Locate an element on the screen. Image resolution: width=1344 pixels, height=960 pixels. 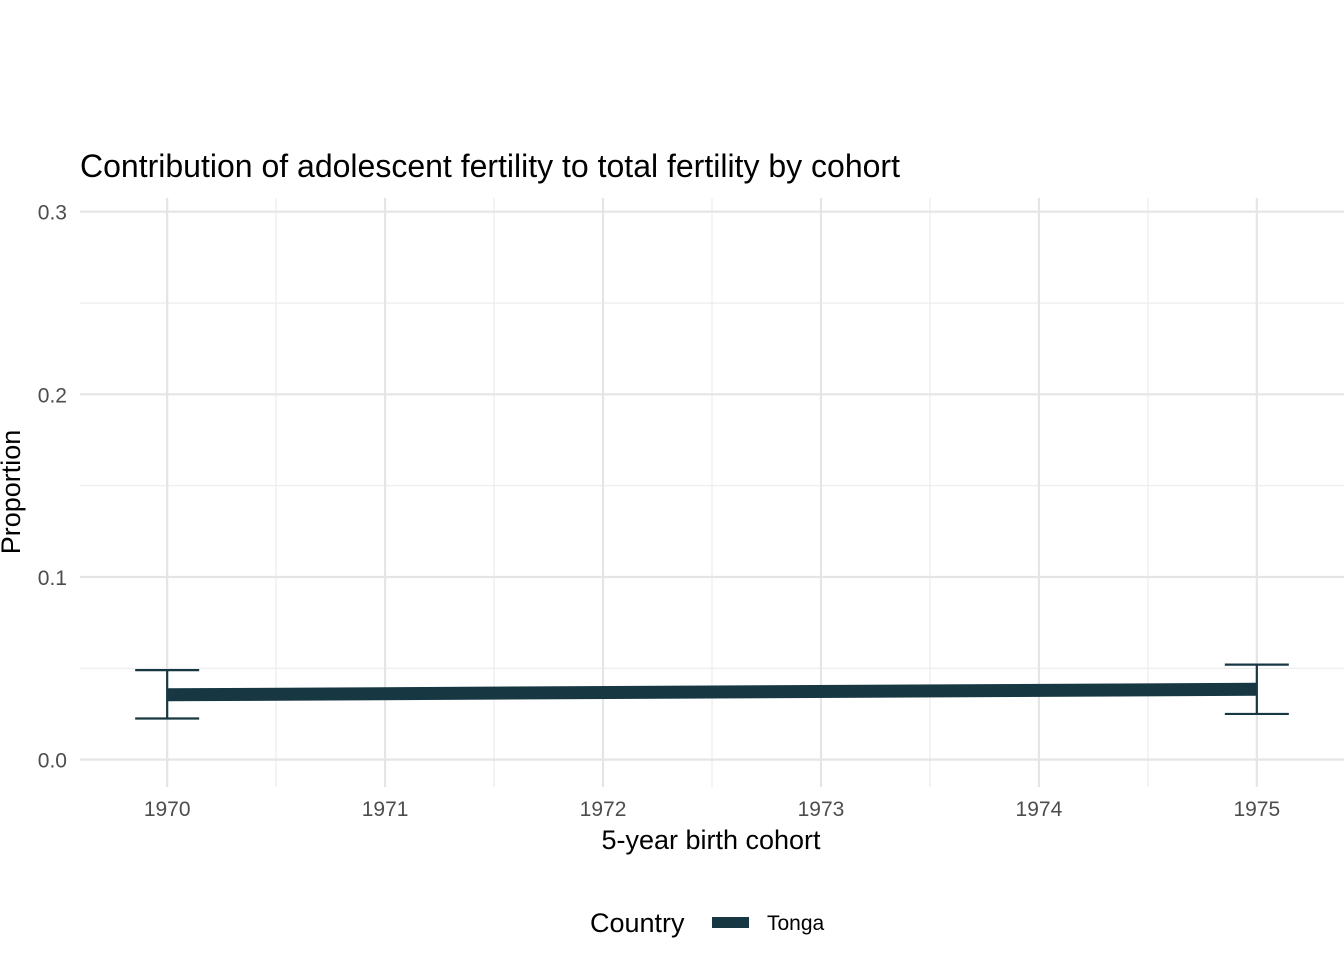
x-tick-label: 1971 is located at coordinates (385, 809).